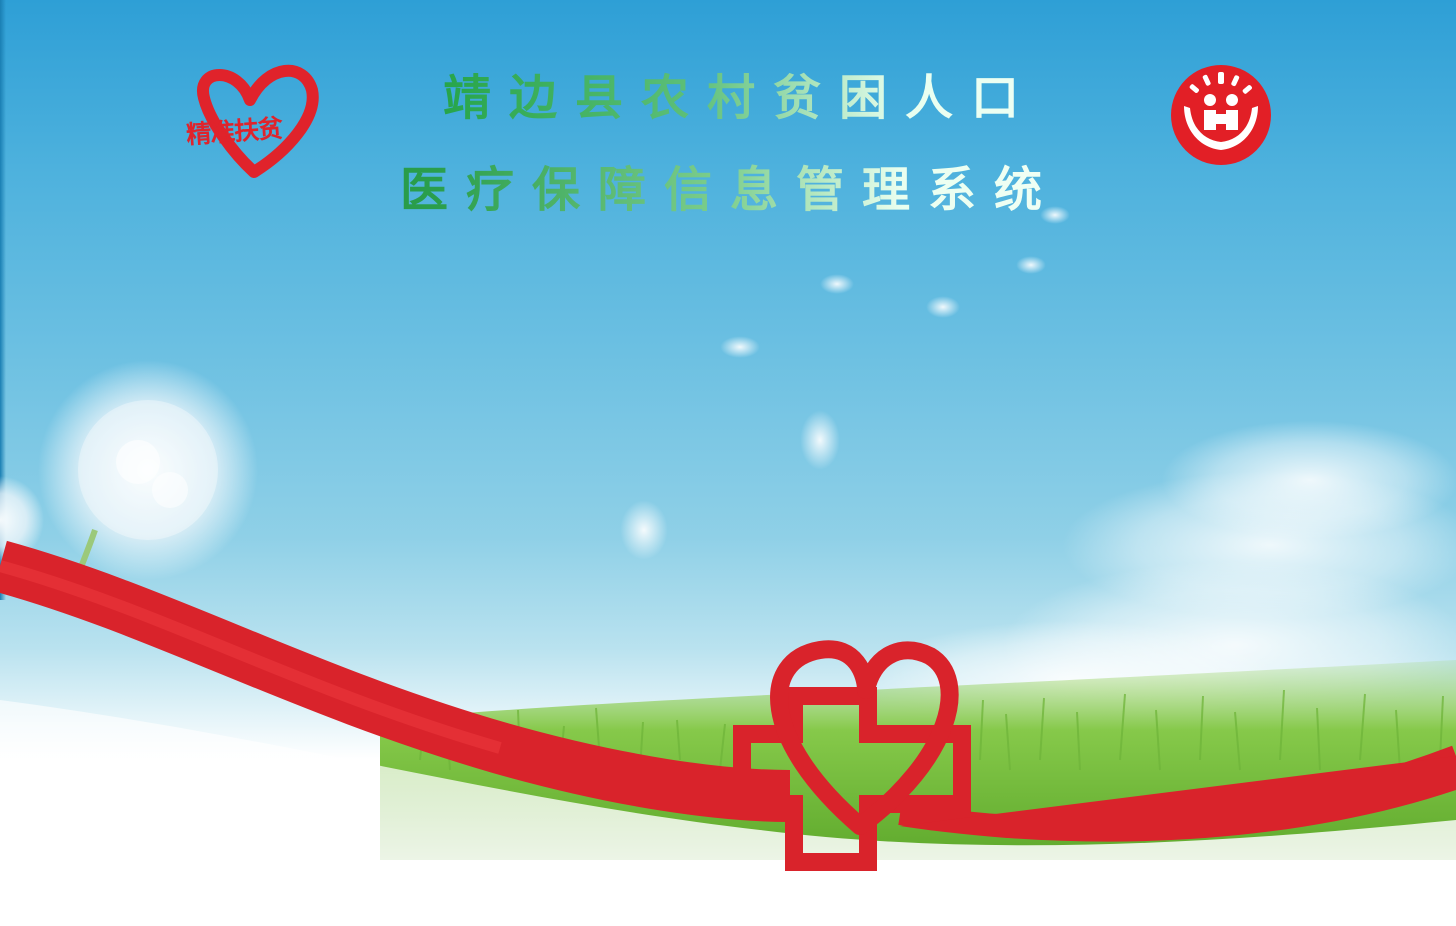 This screenshot has width=1456, height=926. Describe the element at coordinates (728, 93) in the screenshot. I see `system-title-line-1: 靖边县农村贫困人口` at that location.